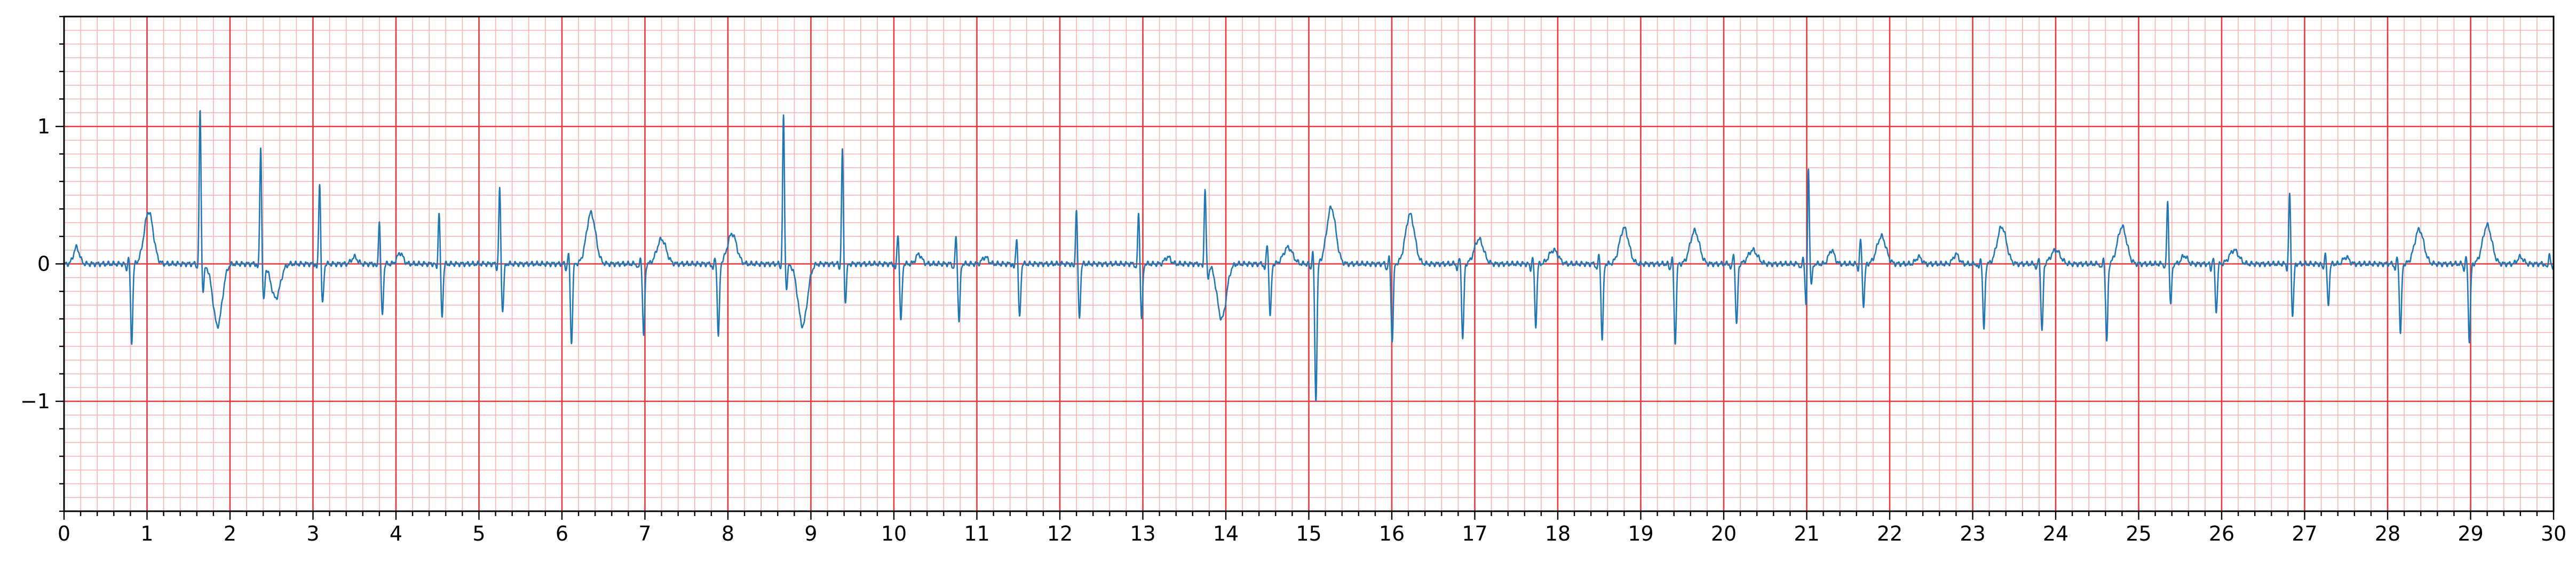 This screenshot has height=563, width=2576. I want to click on x-tick-label: 17, so click(1474, 533).